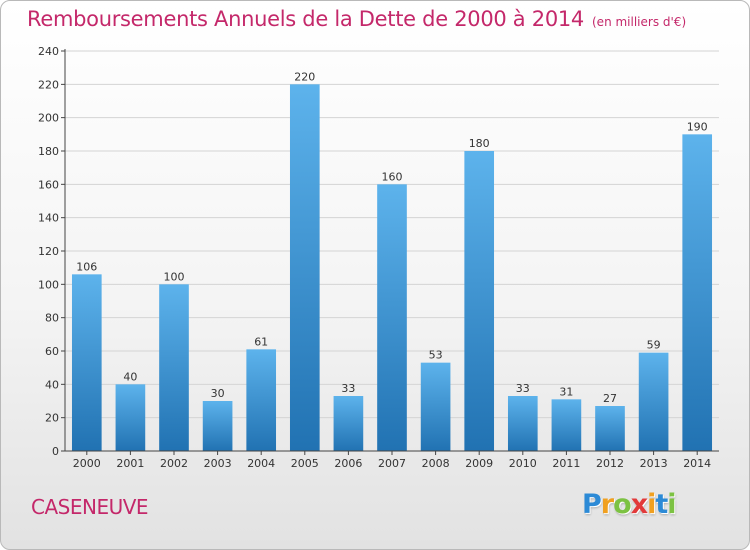 Image resolution: width=750 pixels, height=550 pixels. What do you see at coordinates (305, 463) in the screenshot?
I see `x-tick-label: 2005` at bounding box center [305, 463].